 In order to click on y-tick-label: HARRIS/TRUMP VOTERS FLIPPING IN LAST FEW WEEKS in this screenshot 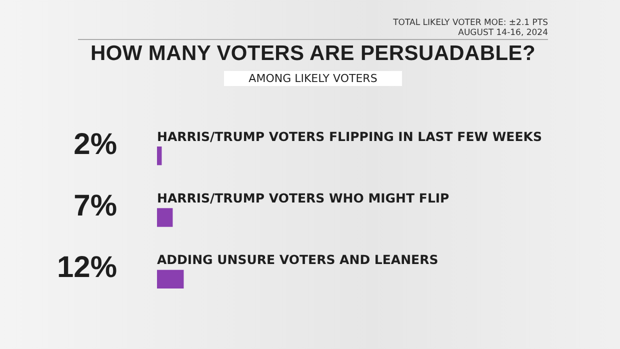, I will do `click(349, 136)`.